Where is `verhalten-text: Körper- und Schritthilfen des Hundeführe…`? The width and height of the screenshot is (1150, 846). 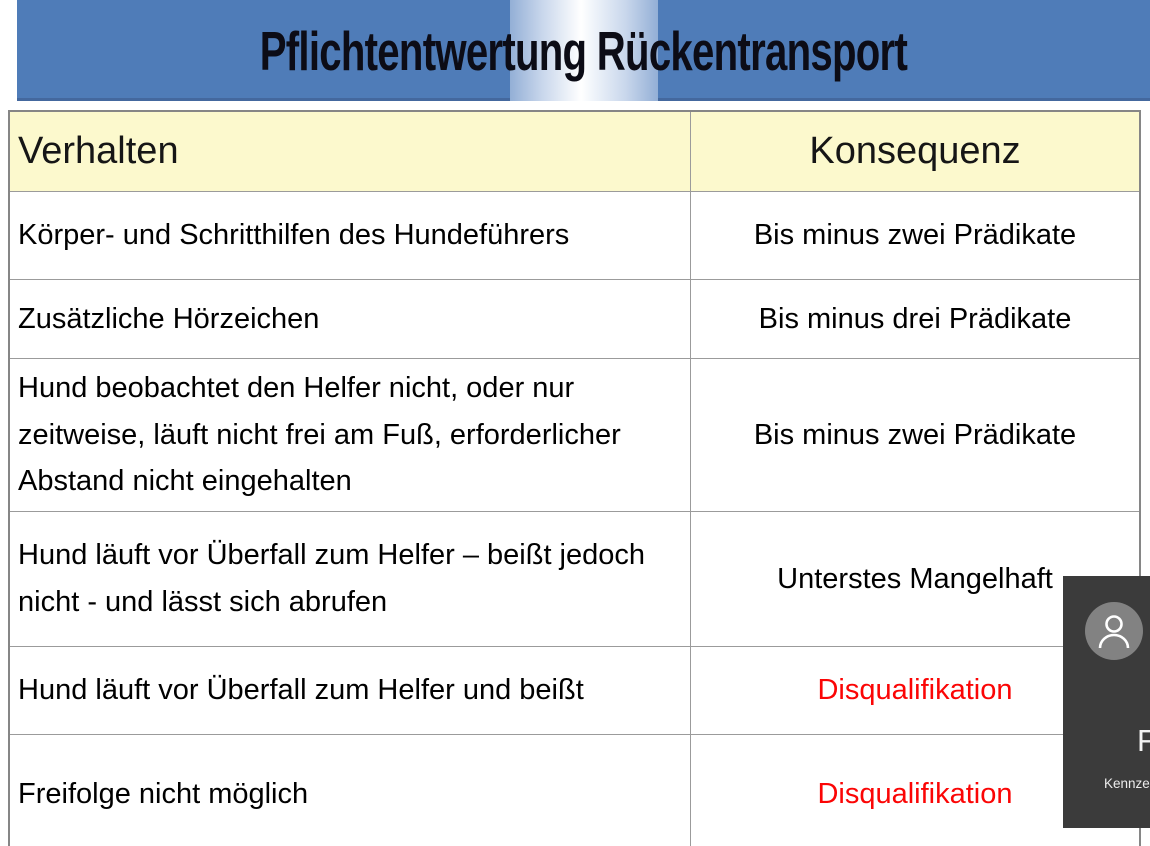 verhalten-text: Körper- und Schritthilfen des Hundeführe… is located at coordinates (294, 235).